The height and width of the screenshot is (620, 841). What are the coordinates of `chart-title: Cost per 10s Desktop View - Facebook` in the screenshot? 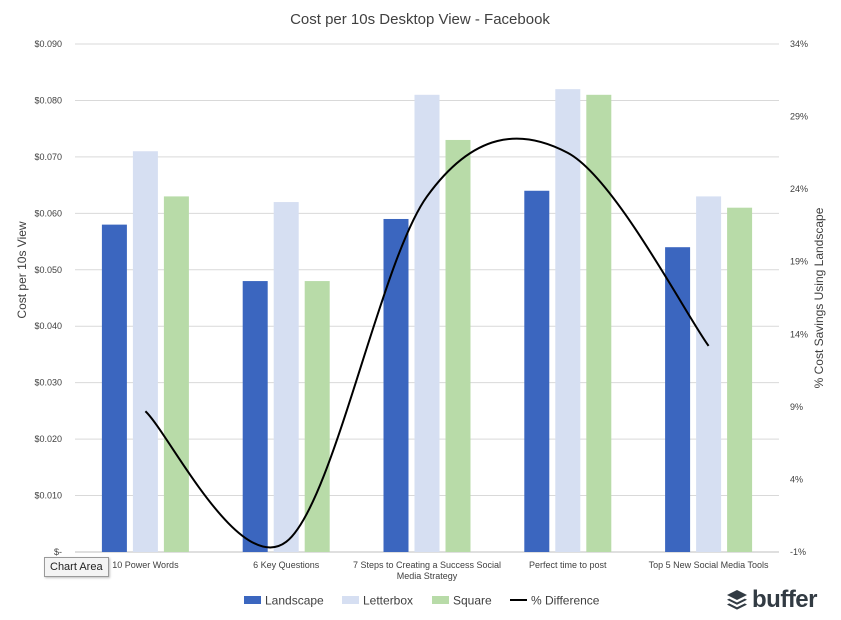 It's located at (420, 19).